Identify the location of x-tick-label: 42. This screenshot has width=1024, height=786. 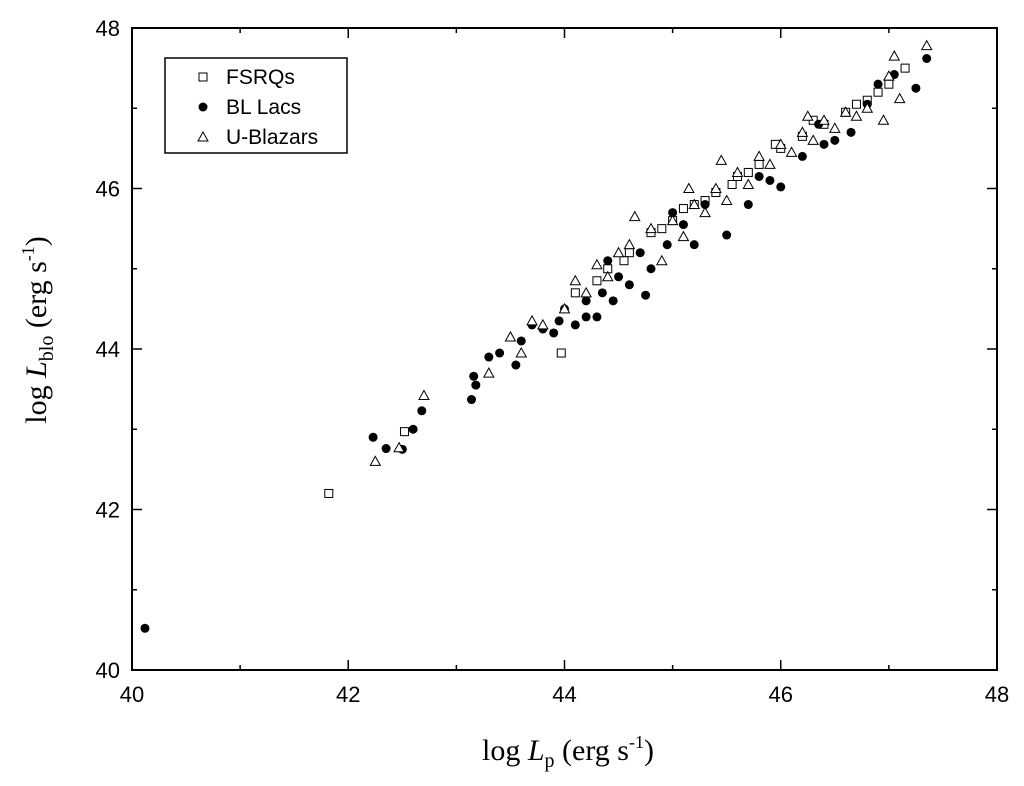
(348, 694).